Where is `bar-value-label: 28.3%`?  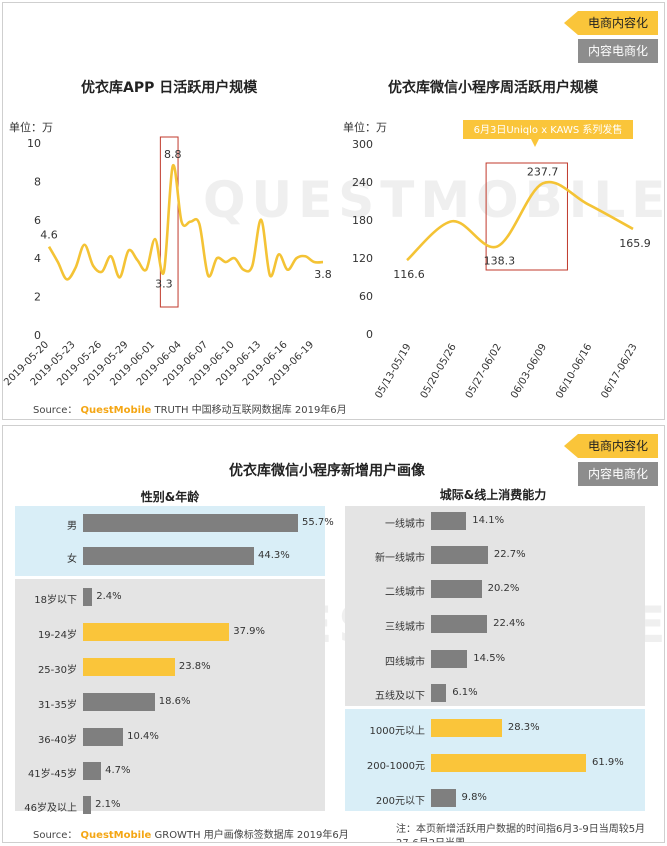 bar-value-label: 28.3% is located at coordinates (523, 727).